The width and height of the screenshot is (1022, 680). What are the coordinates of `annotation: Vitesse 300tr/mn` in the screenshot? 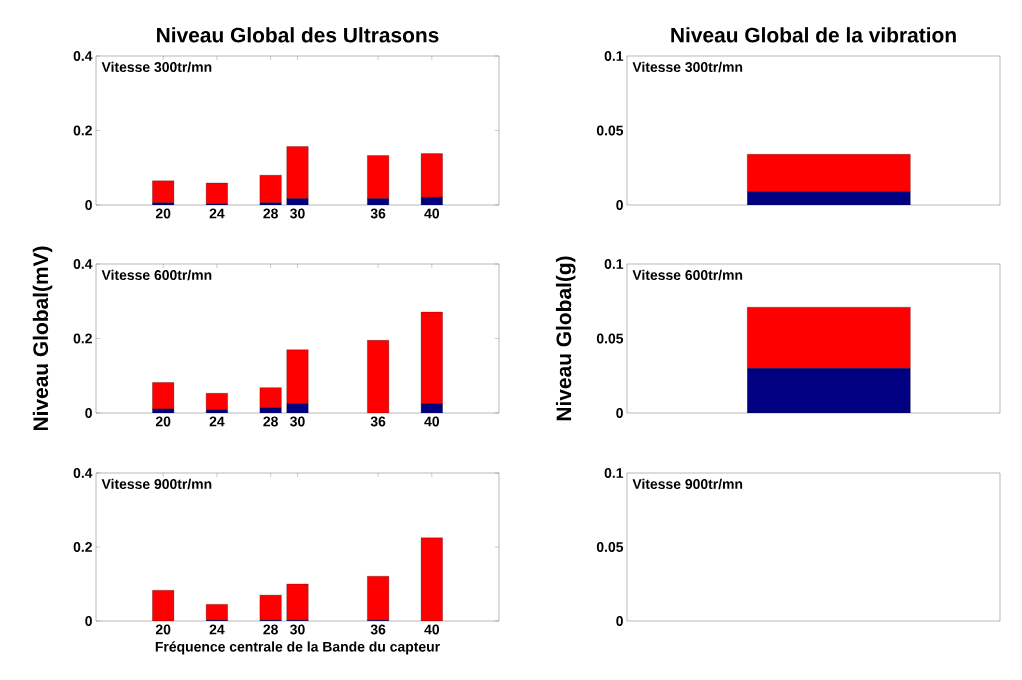 It's located at (156, 67).